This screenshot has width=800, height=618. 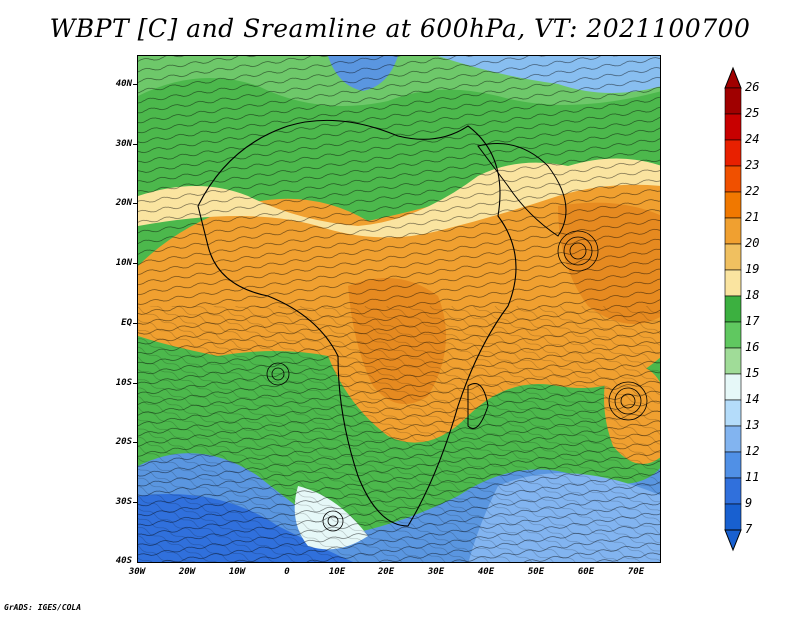 I want to click on lon-tick-label: 20E, so click(x=386, y=572).